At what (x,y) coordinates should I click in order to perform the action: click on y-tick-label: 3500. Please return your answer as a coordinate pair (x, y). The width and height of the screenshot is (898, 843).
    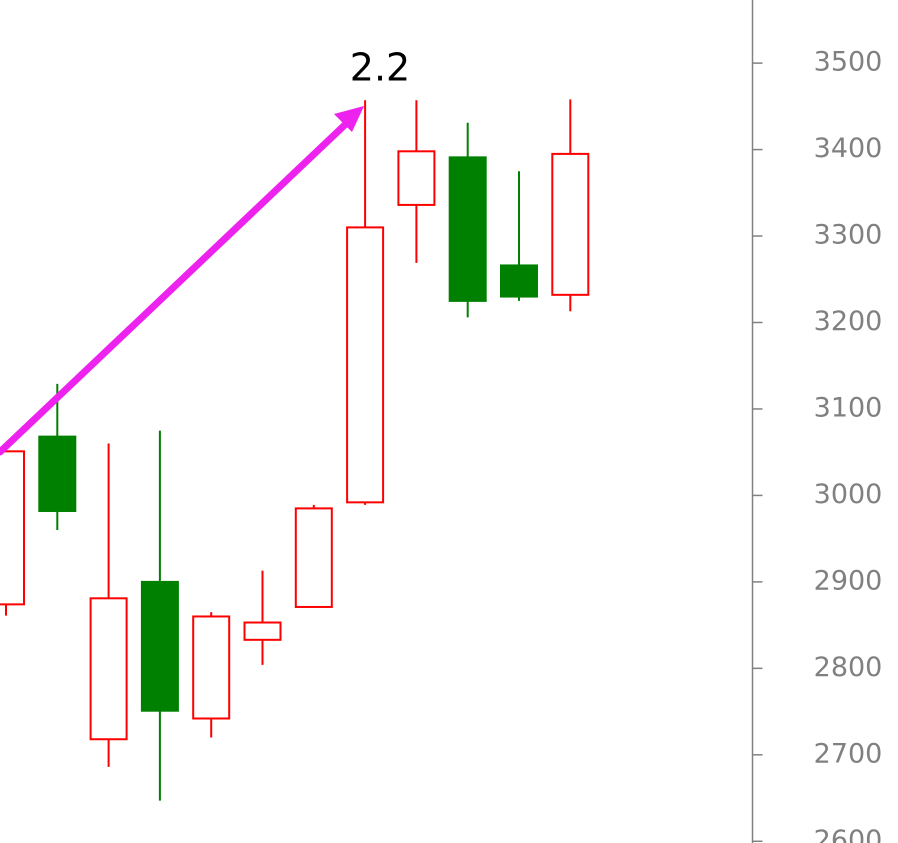
    Looking at the image, I should click on (848, 62).